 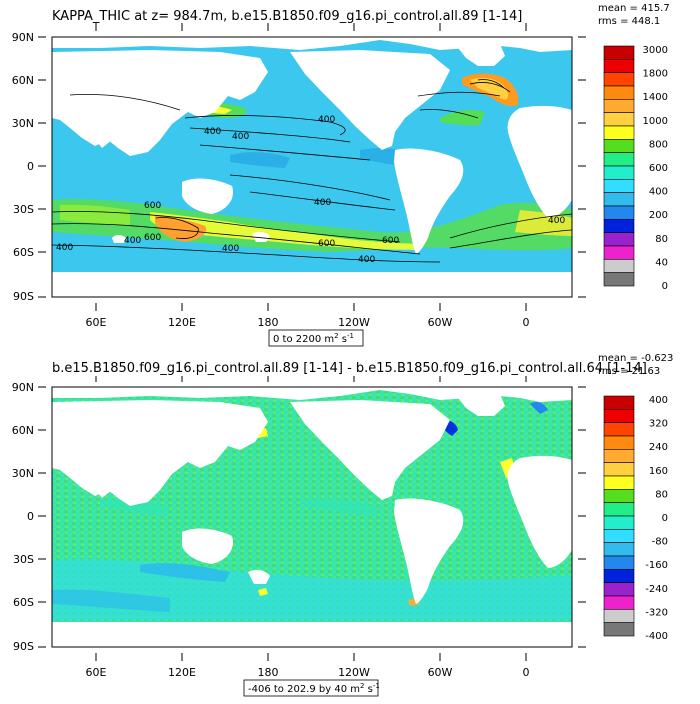 What do you see at coordinates (658, 424) in the screenshot?
I see `colorbar-label: 320` at bounding box center [658, 424].